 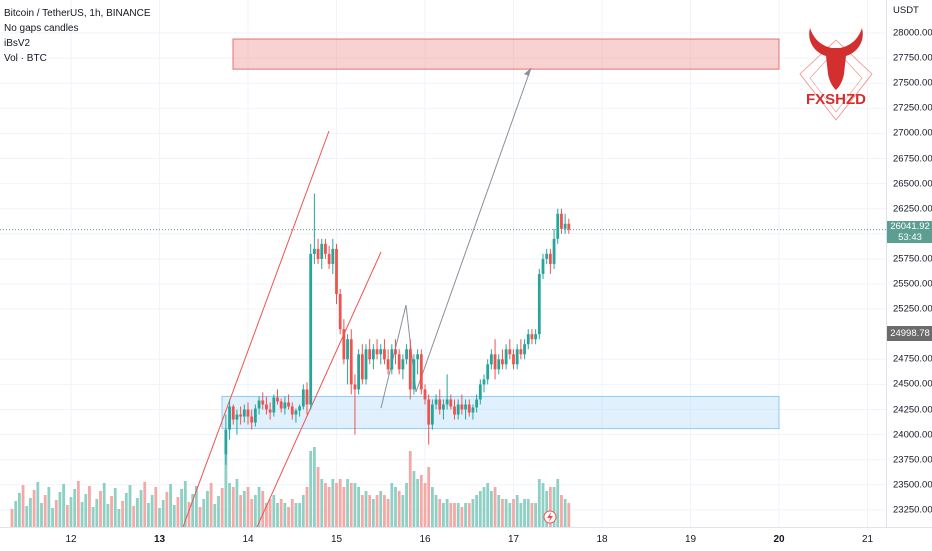 I want to click on time-tick: 14, so click(x=248, y=539).